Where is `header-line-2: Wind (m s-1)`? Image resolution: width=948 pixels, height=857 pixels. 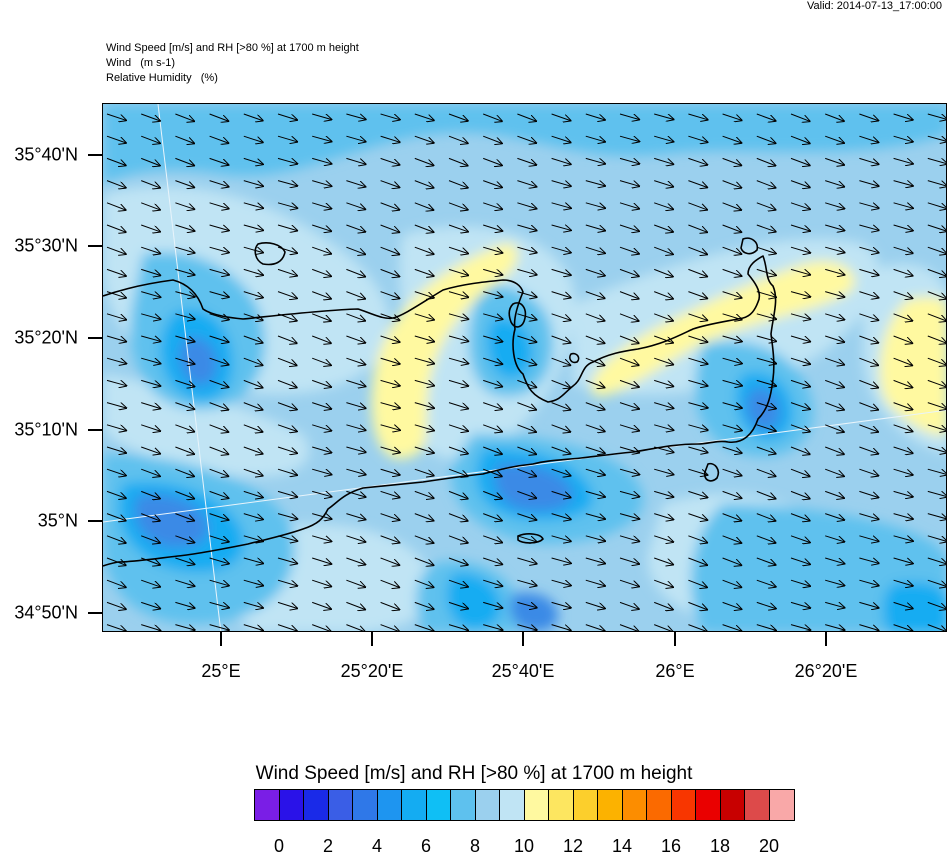 header-line-2: Wind (m s-1) is located at coordinates (141, 63).